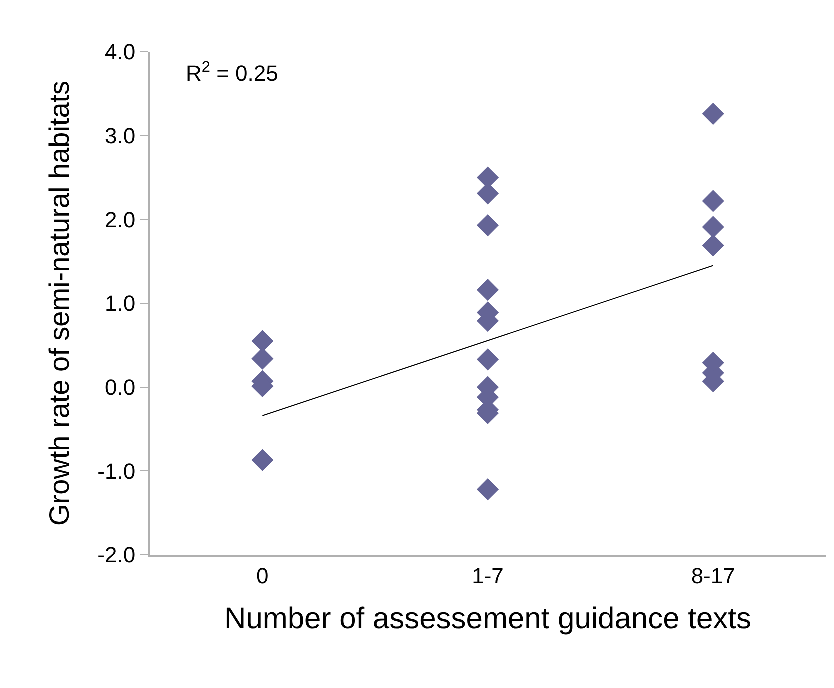 The width and height of the screenshot is (834, 688). What do you see at coordinates (232, 72) in the screenshot?
I see `annotation: R$^{2}$ = 0.25` at bounding box center [232, 72].